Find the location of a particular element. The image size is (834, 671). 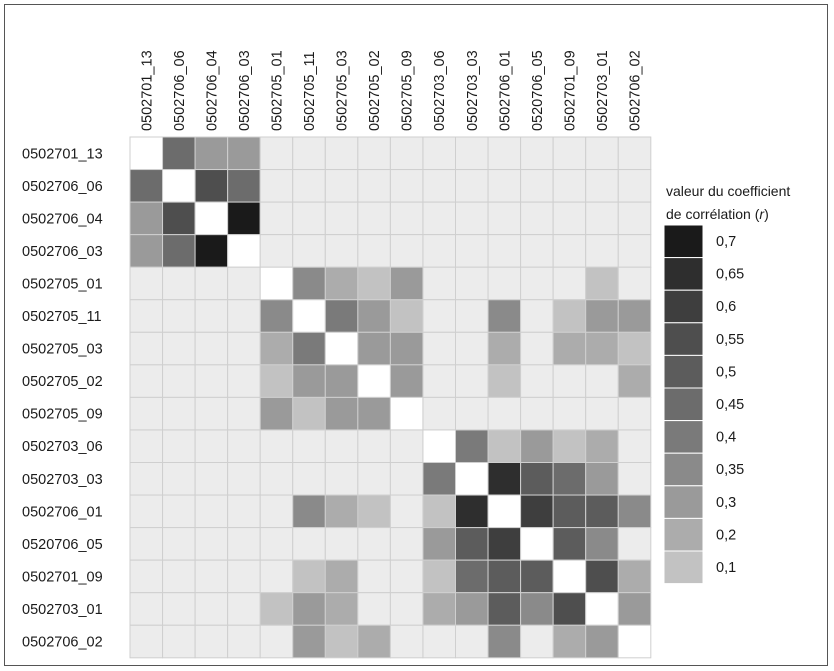

row-label: 0502706_04 is located at coordinates (62, 219).